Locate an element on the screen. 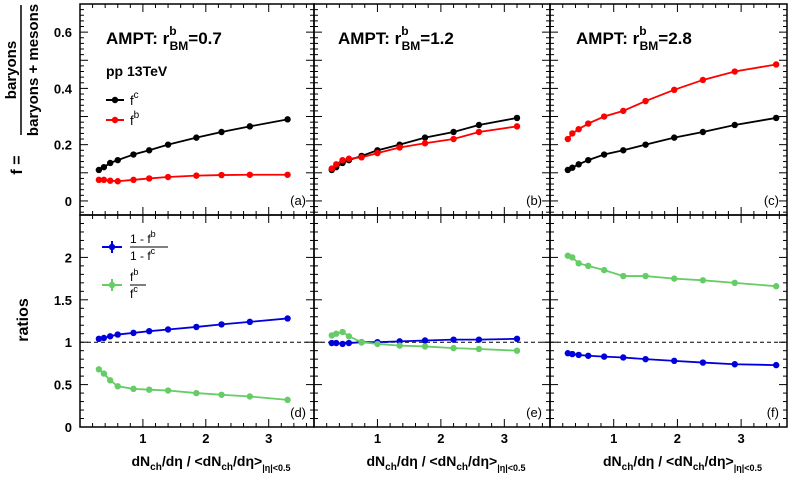  y-tick-label: 0 is located at coordinates (68, 201).